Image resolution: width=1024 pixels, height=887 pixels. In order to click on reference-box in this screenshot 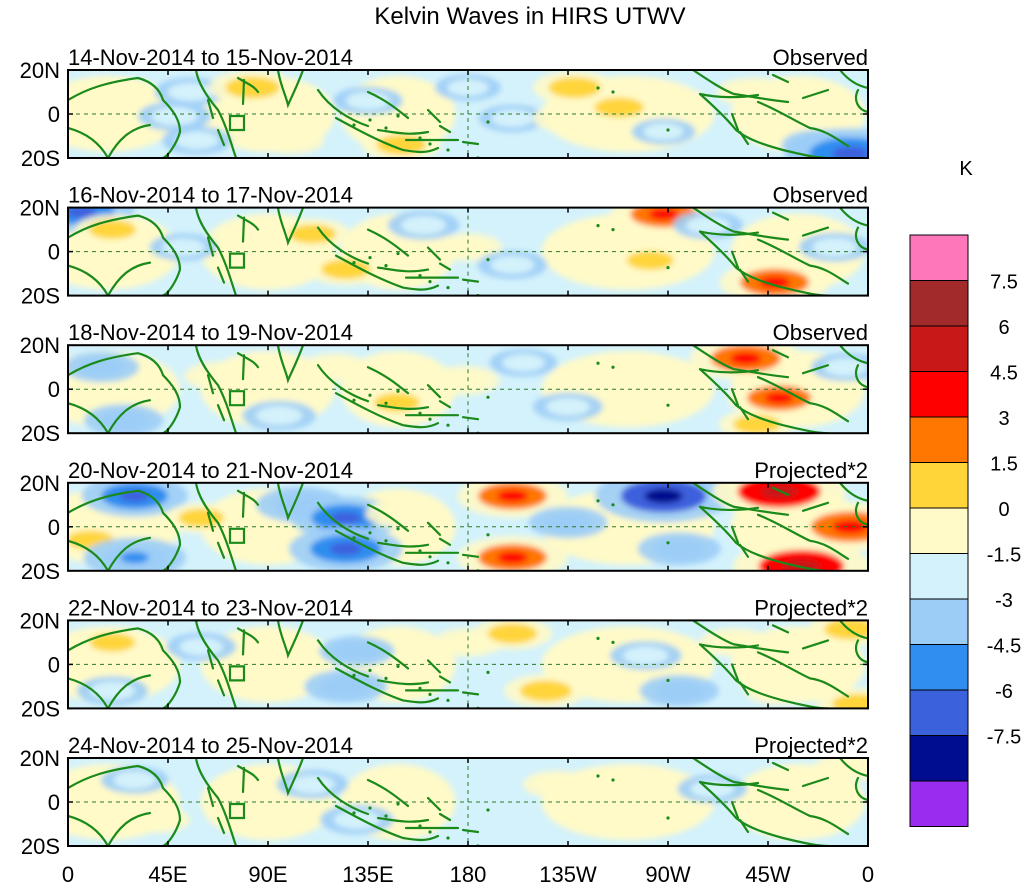, I will do `click(237, 260)`.